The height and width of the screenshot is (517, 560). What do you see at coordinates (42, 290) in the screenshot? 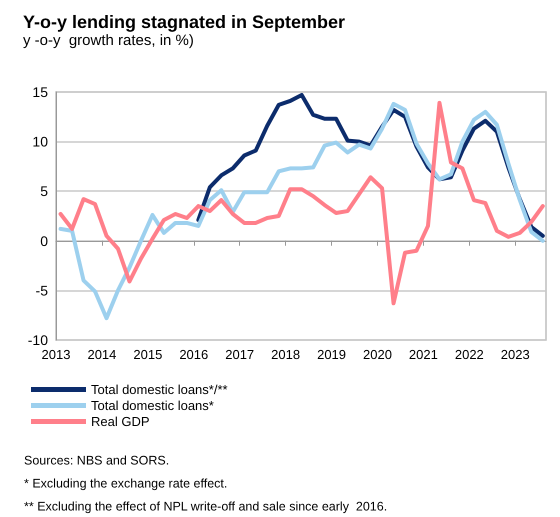
I see `y-tick-label: -5` at bounding box center [42, 290].